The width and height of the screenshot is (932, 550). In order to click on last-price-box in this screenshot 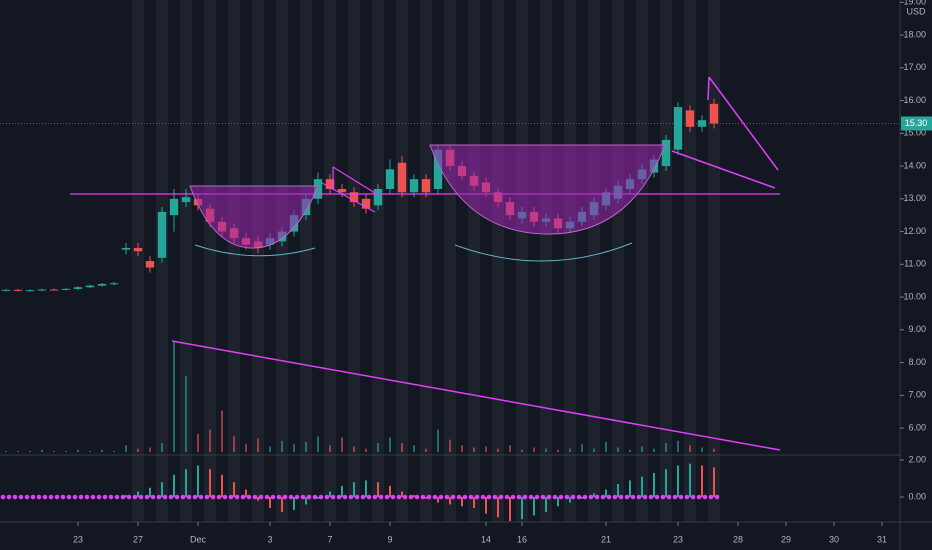, I will do `click(916, 123)`.